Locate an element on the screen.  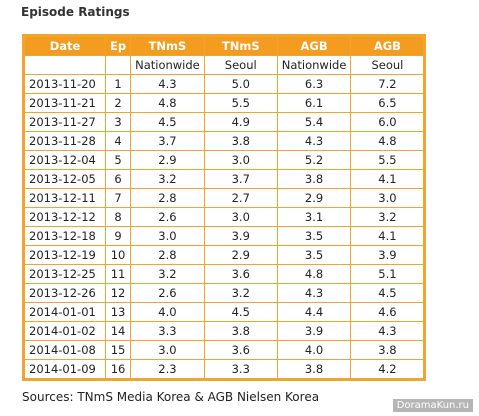
data-cell: 10 is located at coordinates (118, 255).